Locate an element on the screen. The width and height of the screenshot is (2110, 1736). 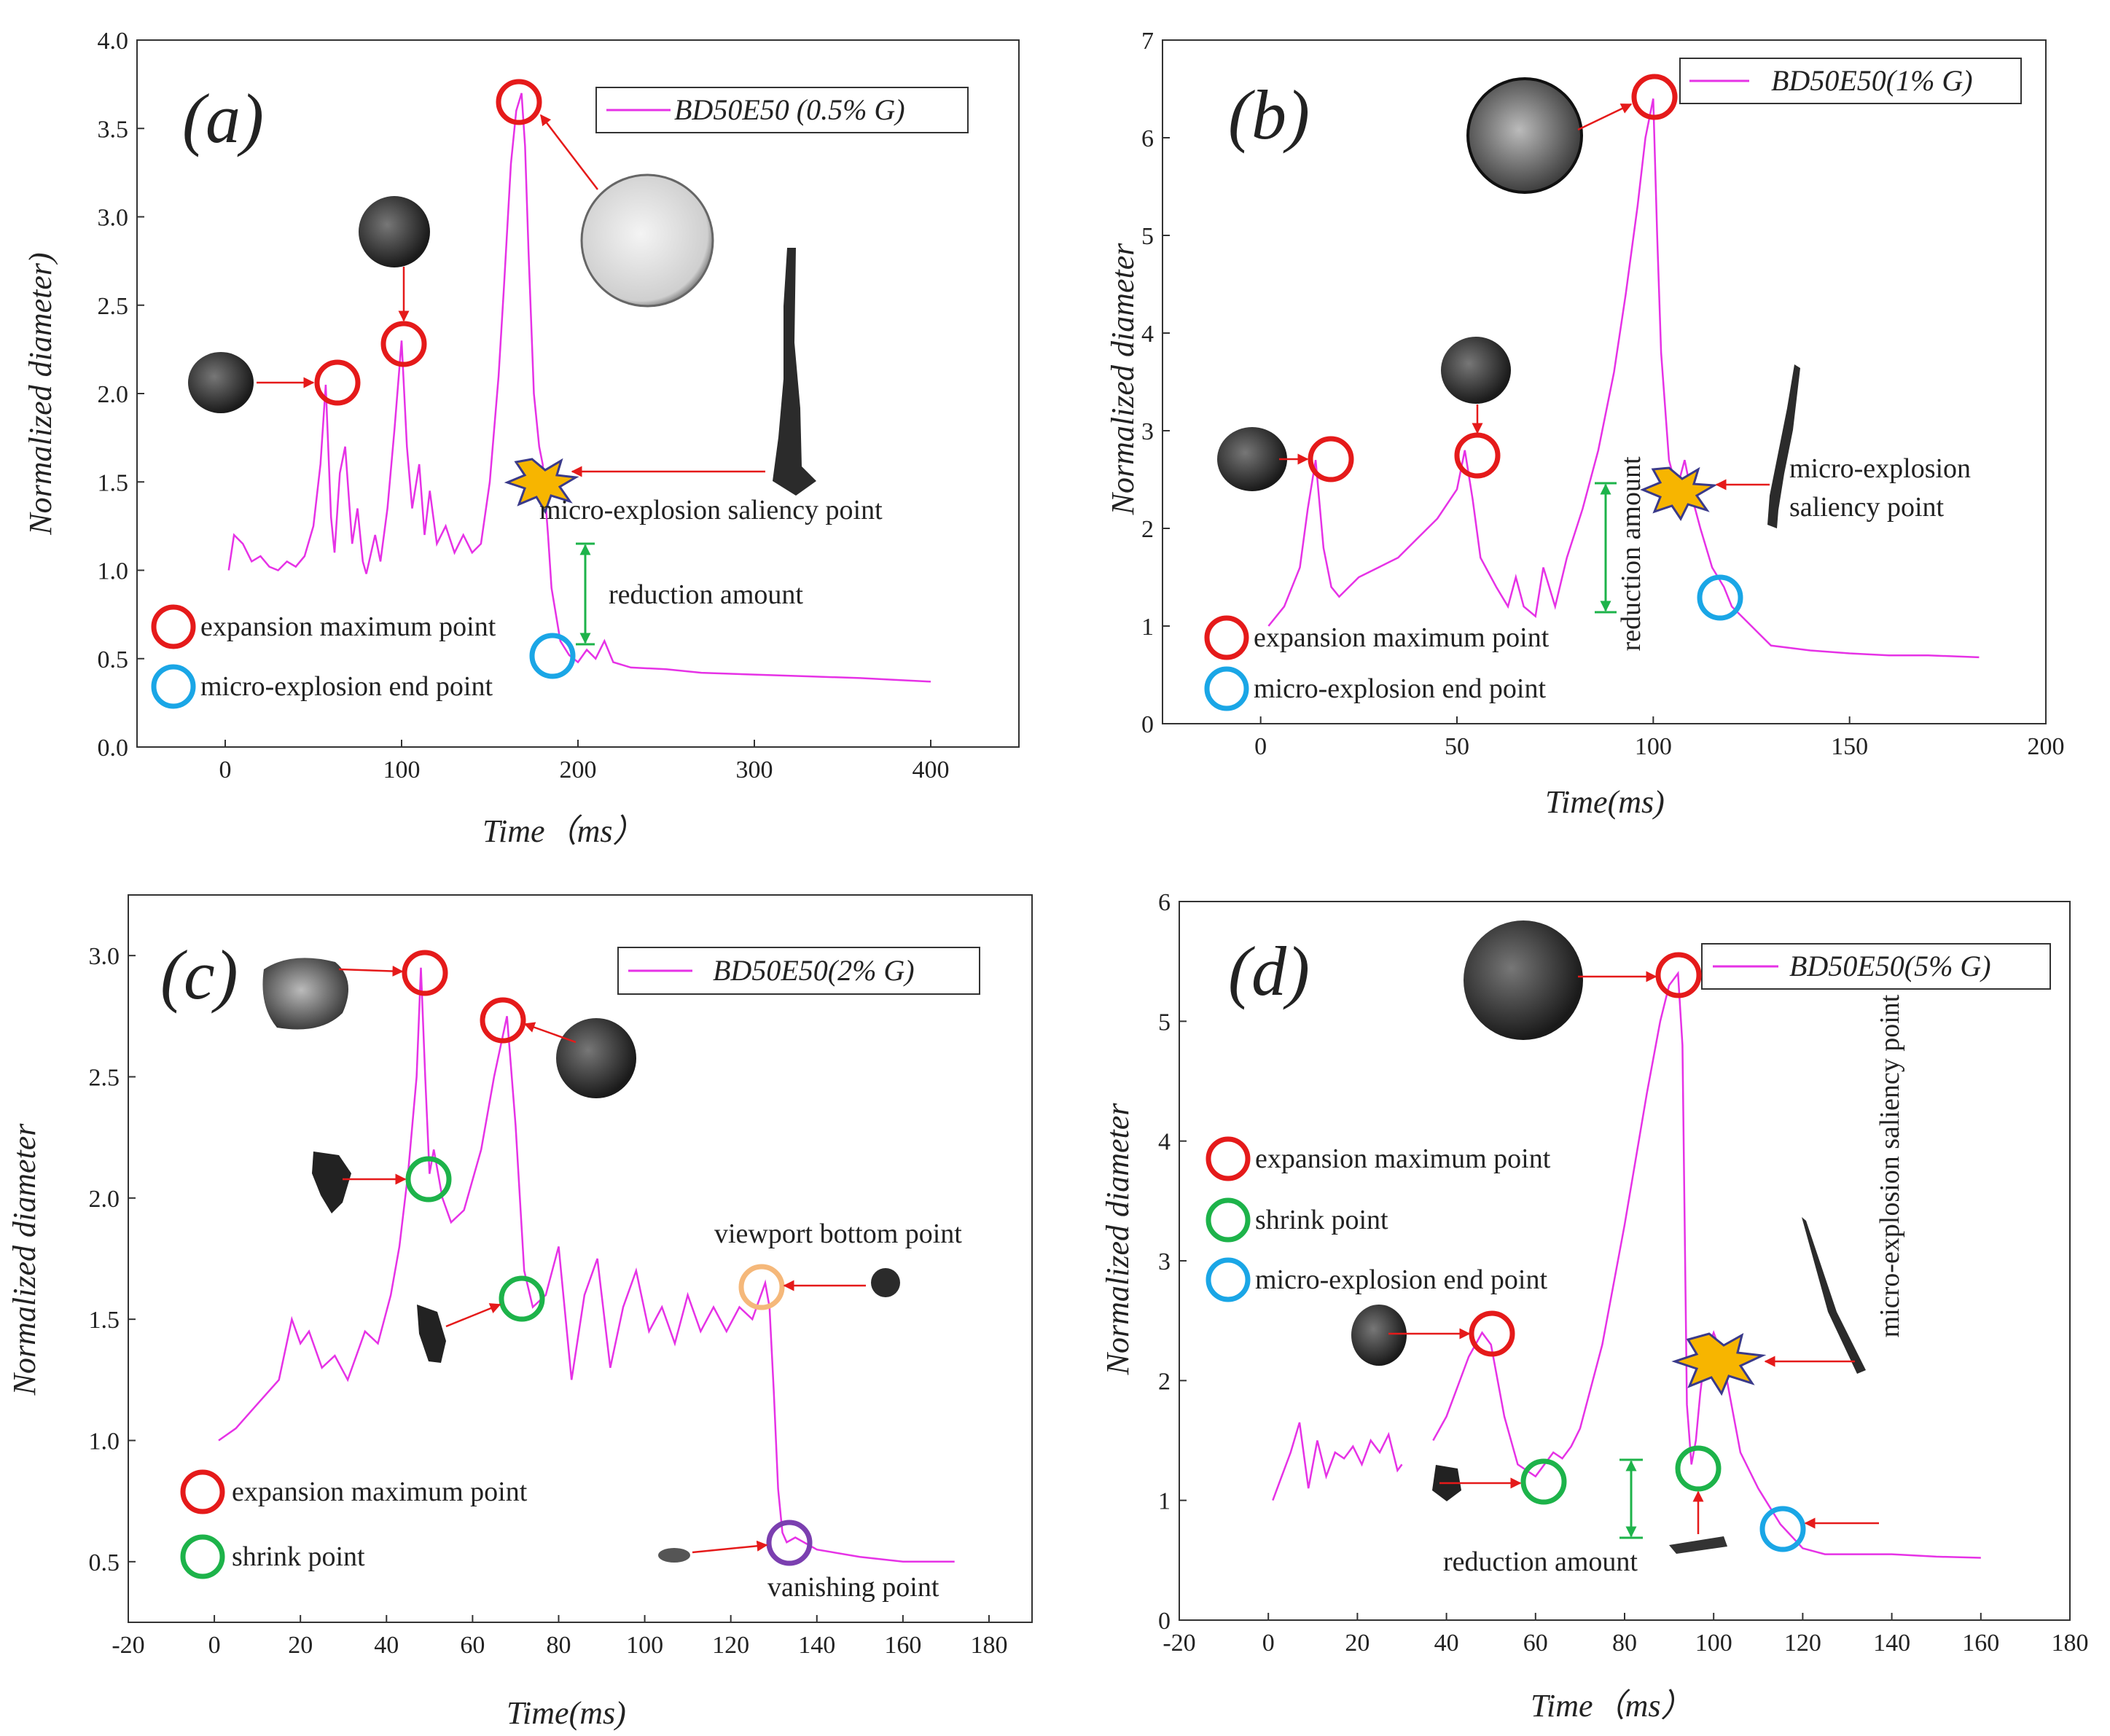
legend: BD50E50(2% G) is located at coordinates (798, 971).